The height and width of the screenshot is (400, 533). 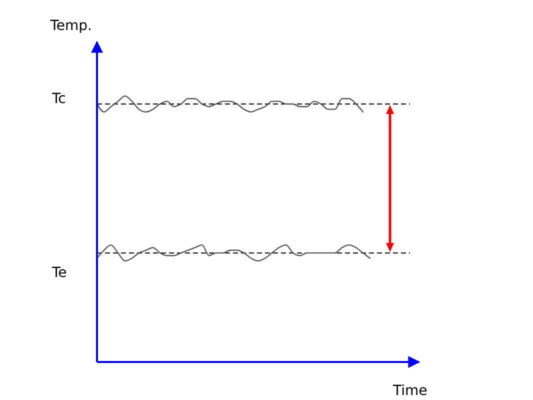 I want to click on ref-line-label: Tc, so click(x=58, y=98).